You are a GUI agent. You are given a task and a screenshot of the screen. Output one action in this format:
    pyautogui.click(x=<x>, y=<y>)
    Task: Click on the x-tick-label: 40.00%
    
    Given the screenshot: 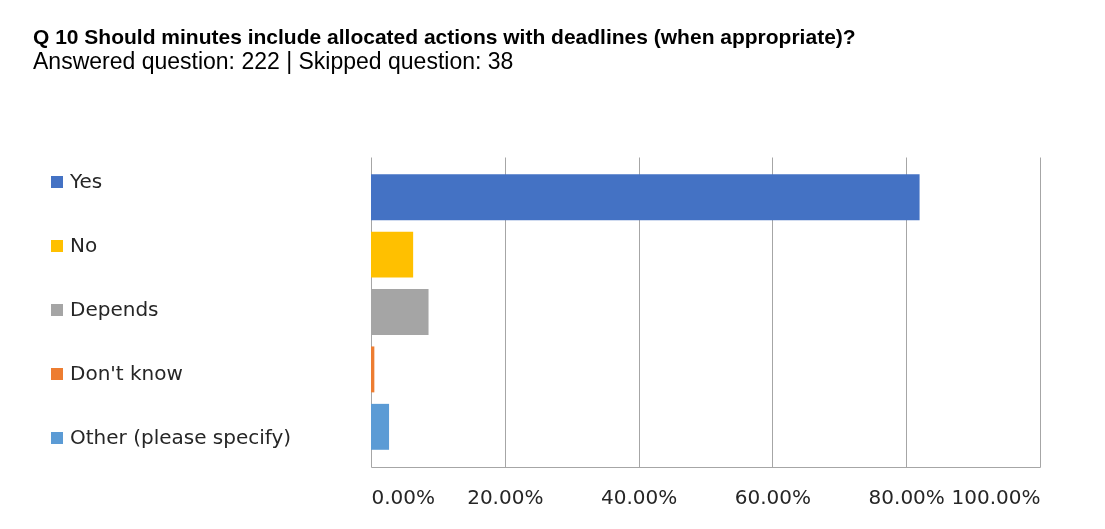 What is the action you would take?
    pyautogui.click(x=639, y=496)
    